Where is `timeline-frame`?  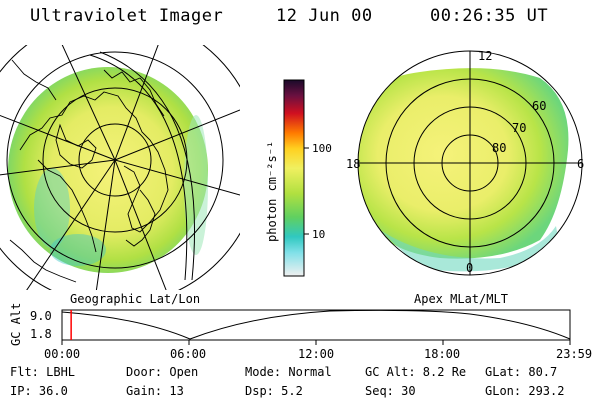 timeline-frame is located at coordinates (316, 325).